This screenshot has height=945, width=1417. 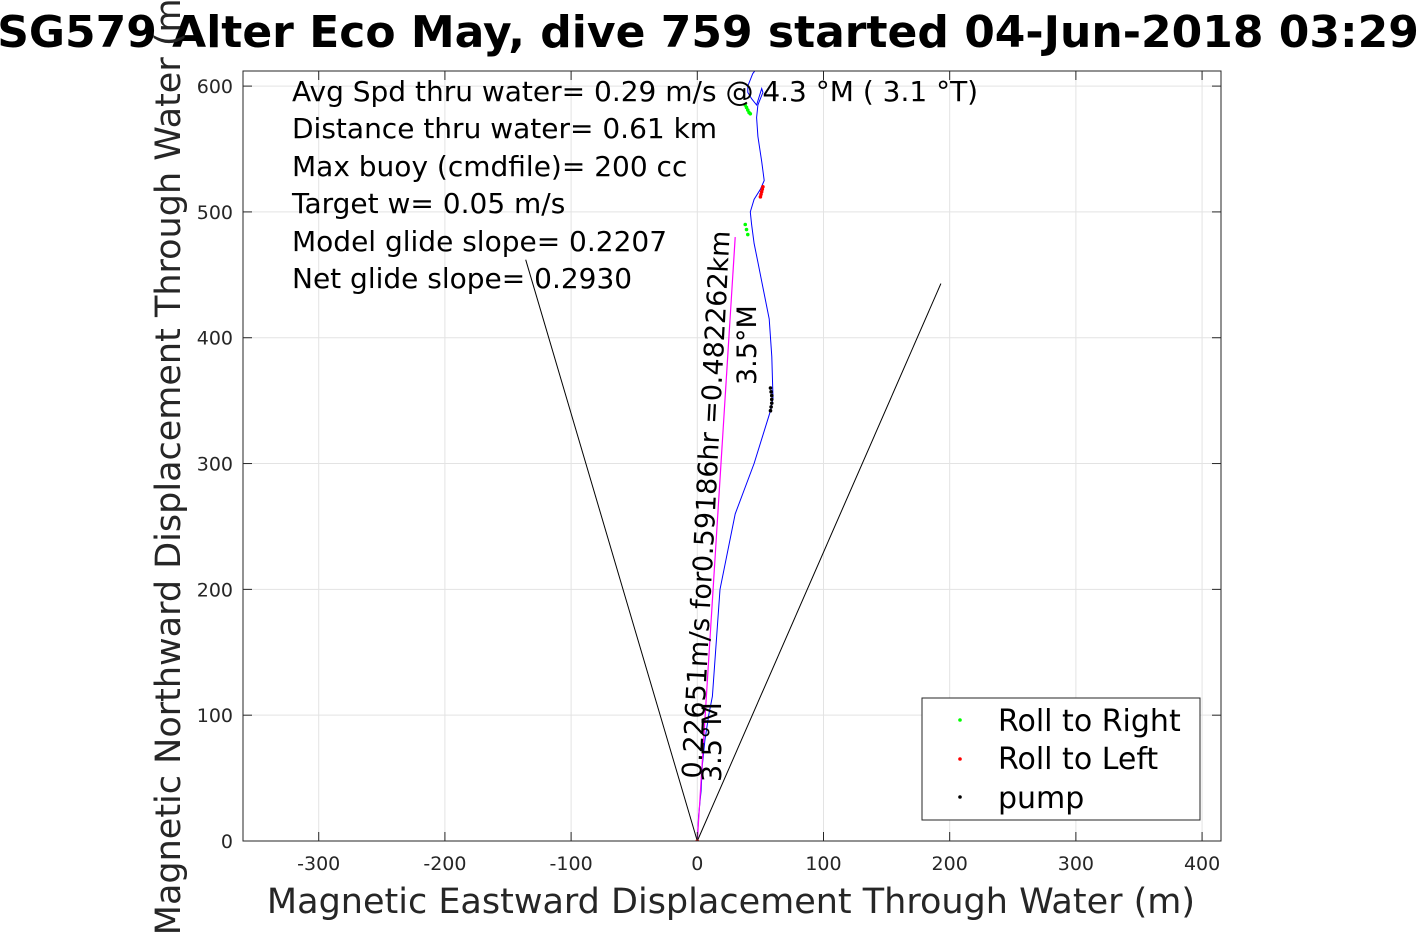 I want to click on legend: Roll to Right Roll to Left pump, so click(x=1061, y=759).